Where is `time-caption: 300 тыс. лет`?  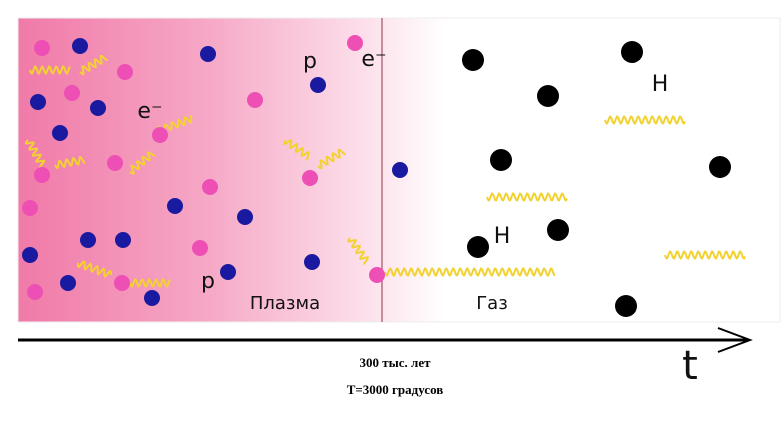 time-caption: 300 тыс. лет is located at coordinates (395, 362).